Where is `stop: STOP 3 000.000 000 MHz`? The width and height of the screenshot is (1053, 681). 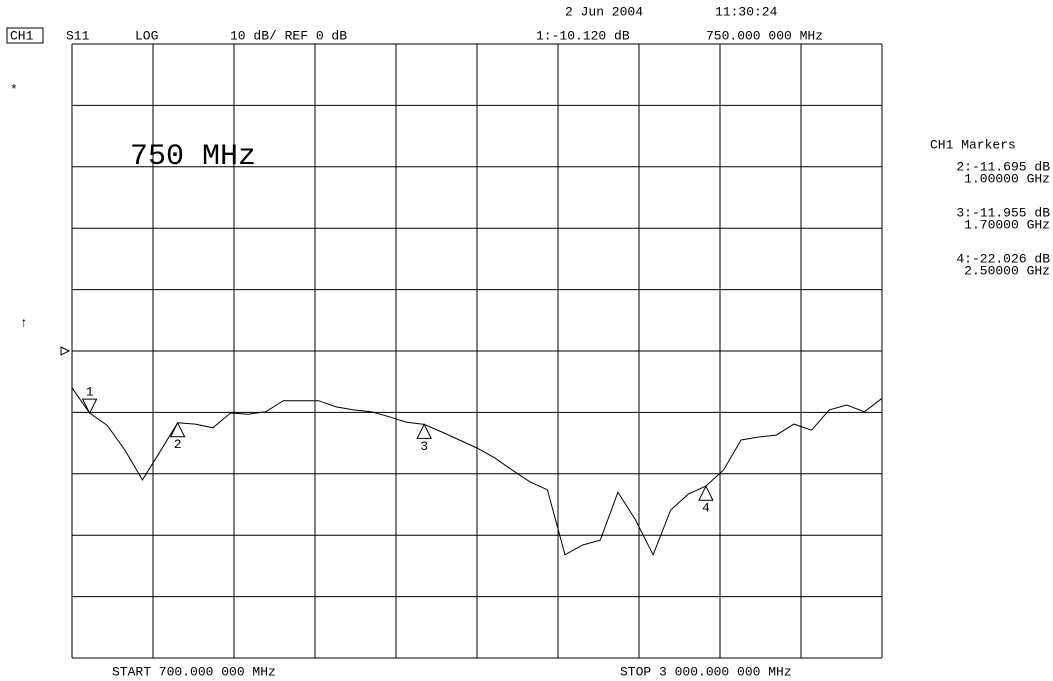
stop: STOP 3 000.000 000 MHz is located at coordinates (706, 671).